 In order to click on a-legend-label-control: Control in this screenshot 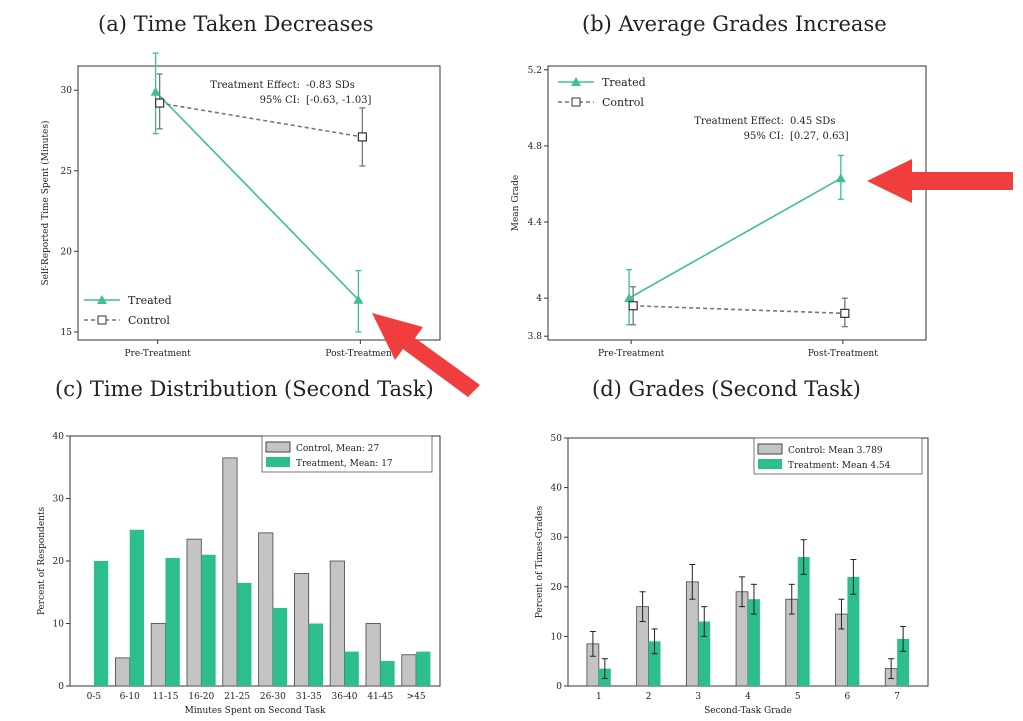, I will do `click(149, 320)`.